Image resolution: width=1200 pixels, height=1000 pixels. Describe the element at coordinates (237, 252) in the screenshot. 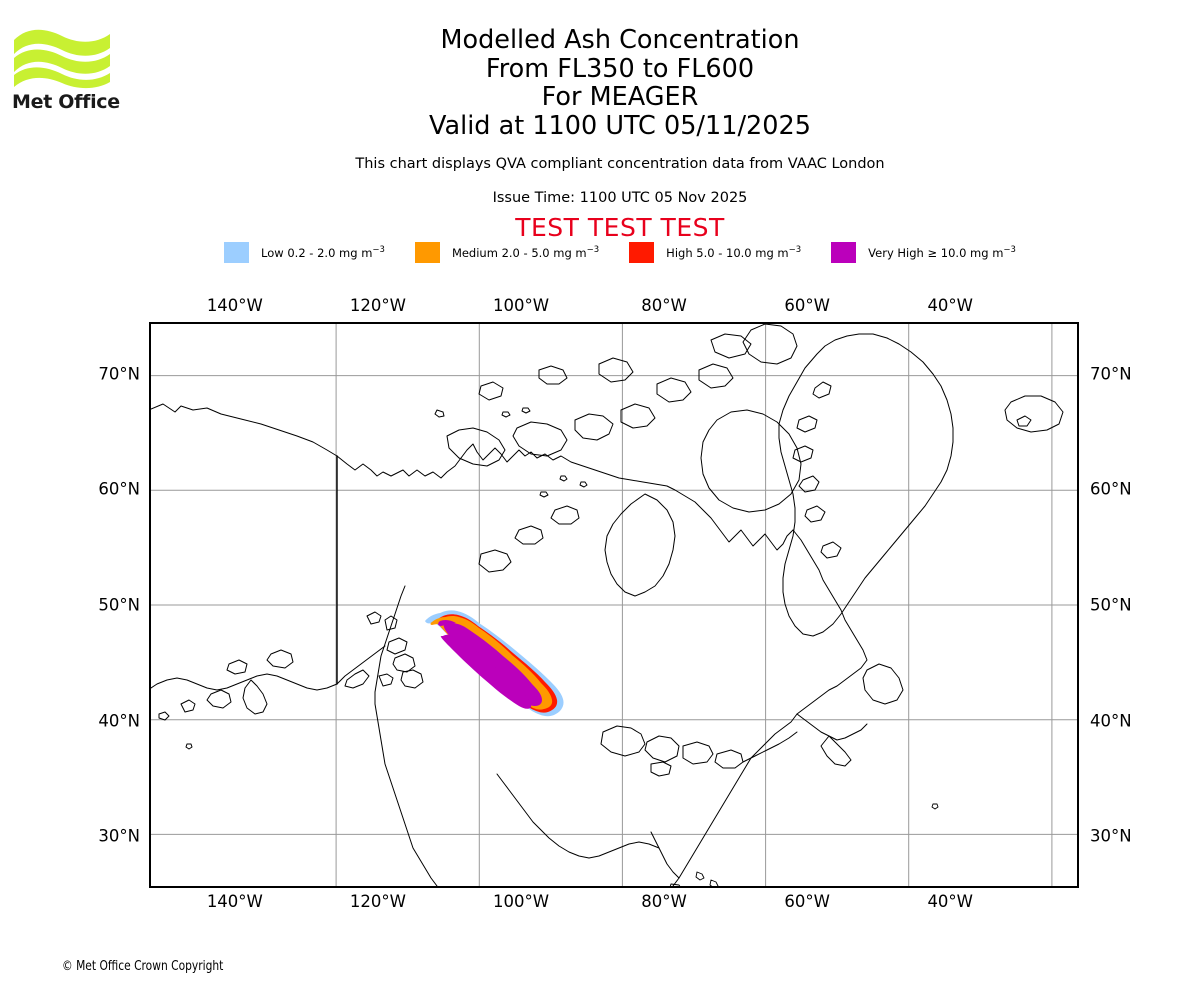

I see `legend-swatch-low` at that location.